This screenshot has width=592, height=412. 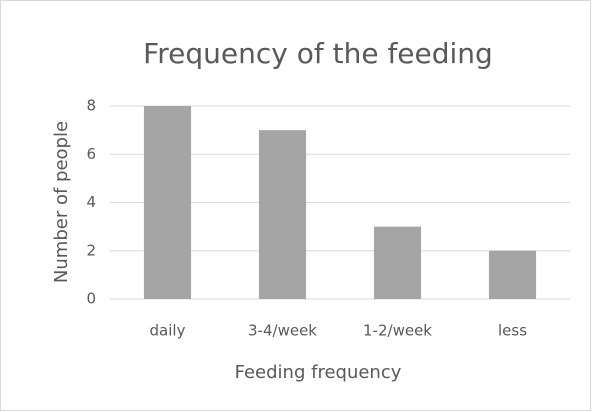 I want to click on chart-title: Frequency of the feeding, so click(x=318, y=53).